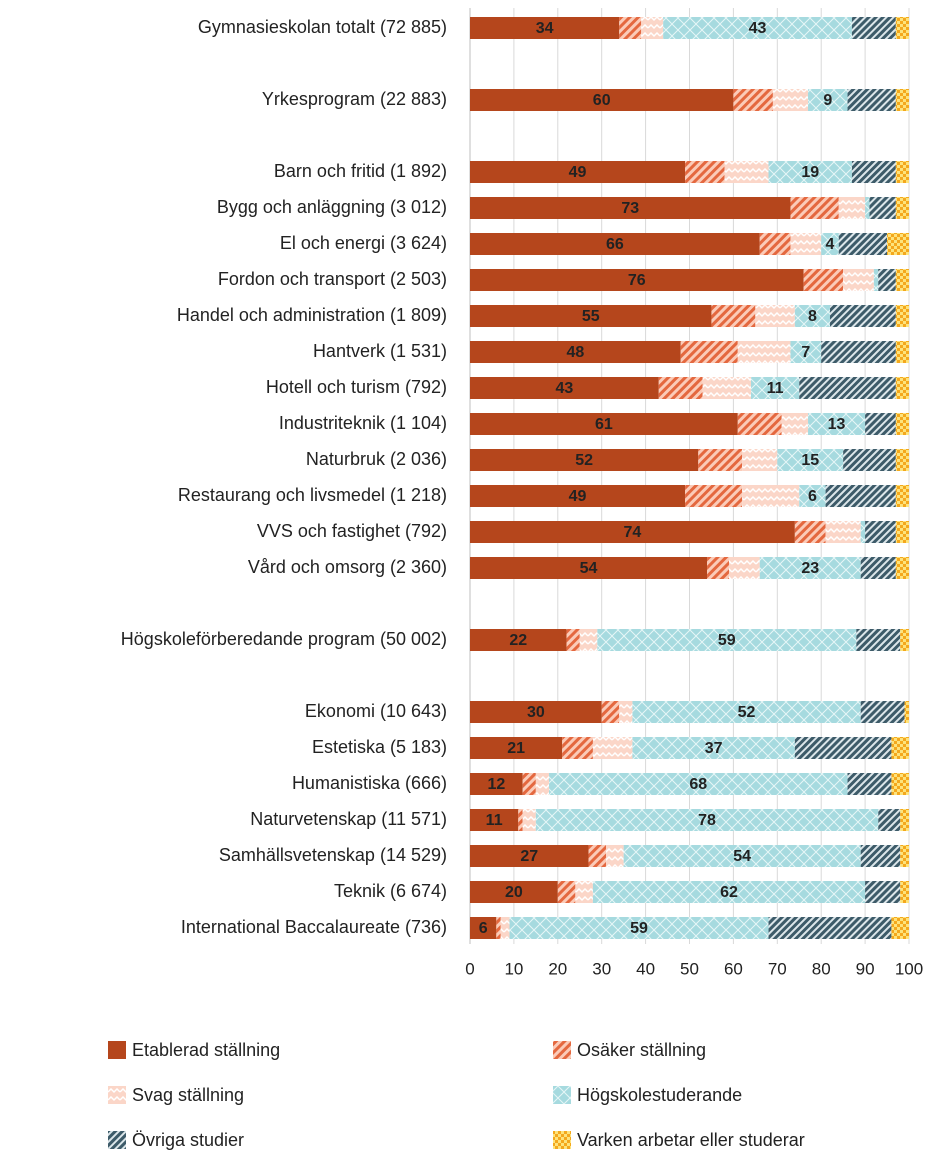 Image resolution: width=934 pixels, height=1153 pixels. I want to click on data-label: 15, so click(810, 460).